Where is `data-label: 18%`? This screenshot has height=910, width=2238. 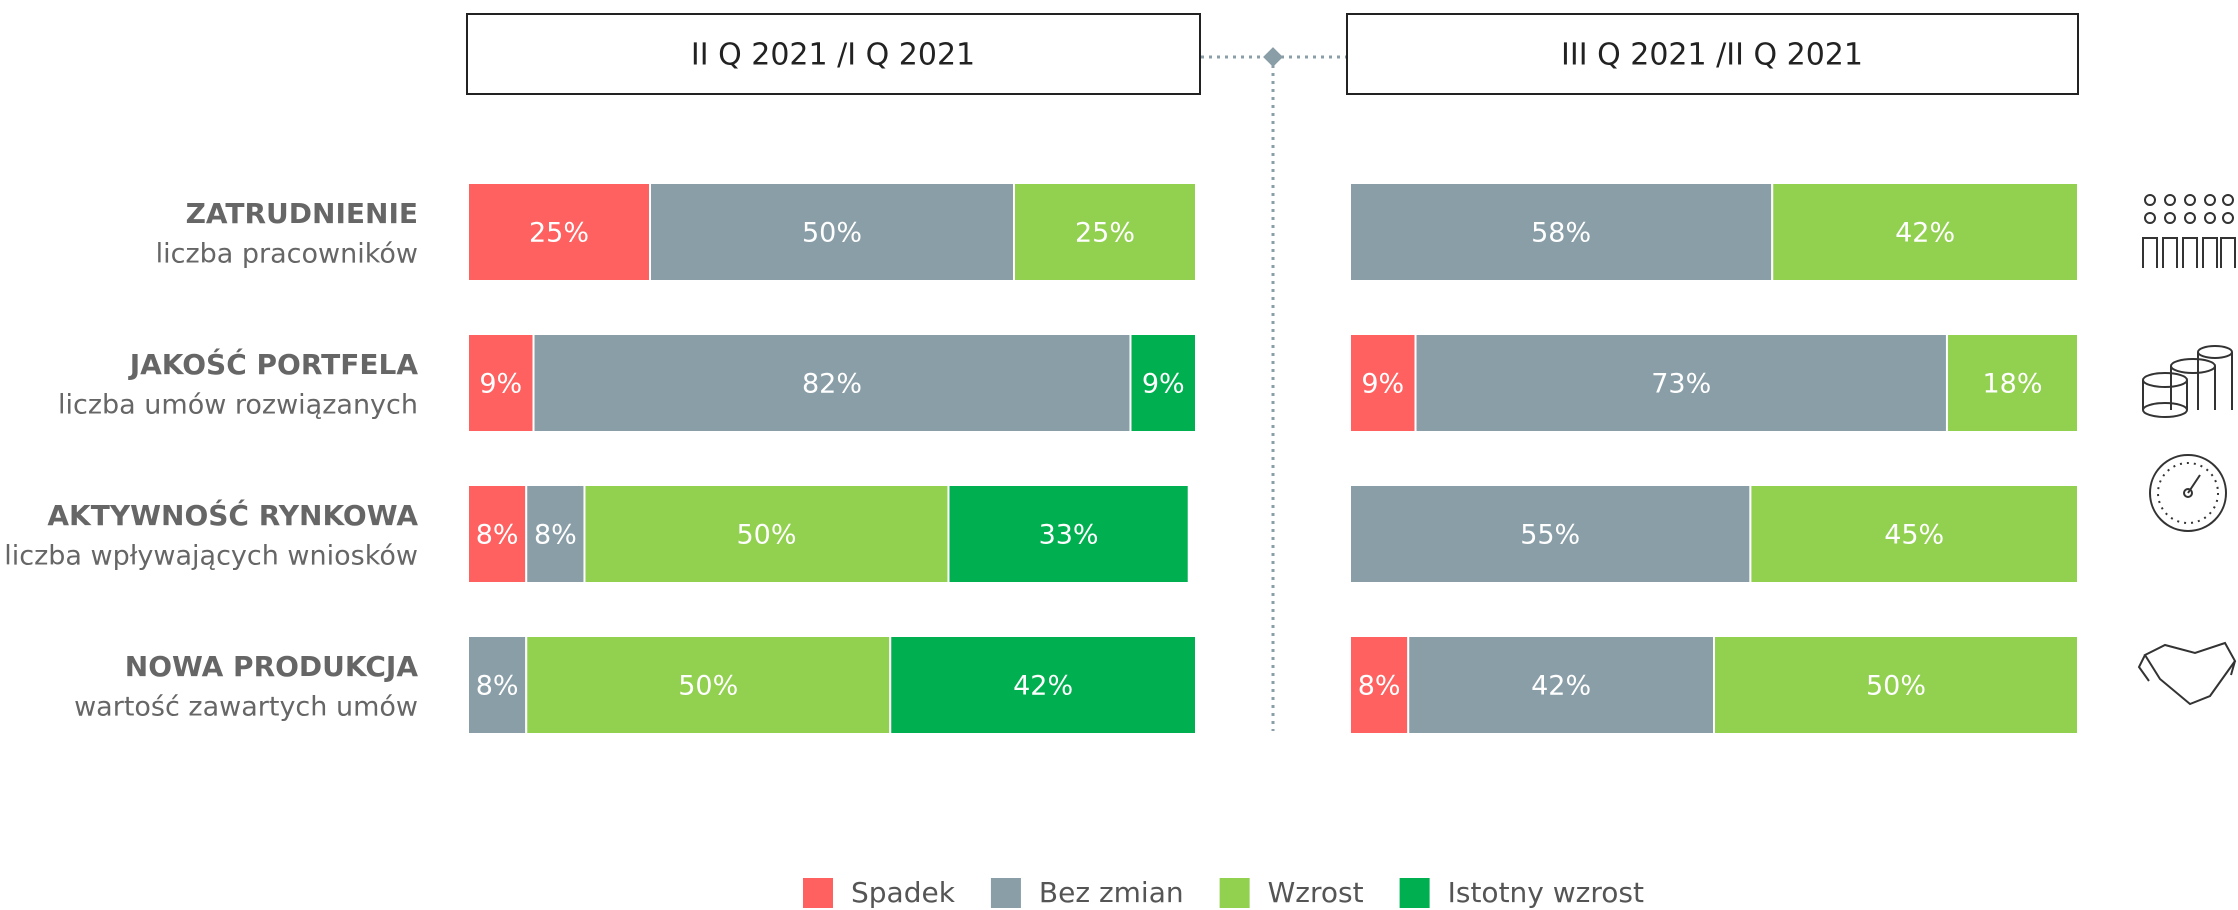 data-label: 18% is located at coordinates (2012, 384).